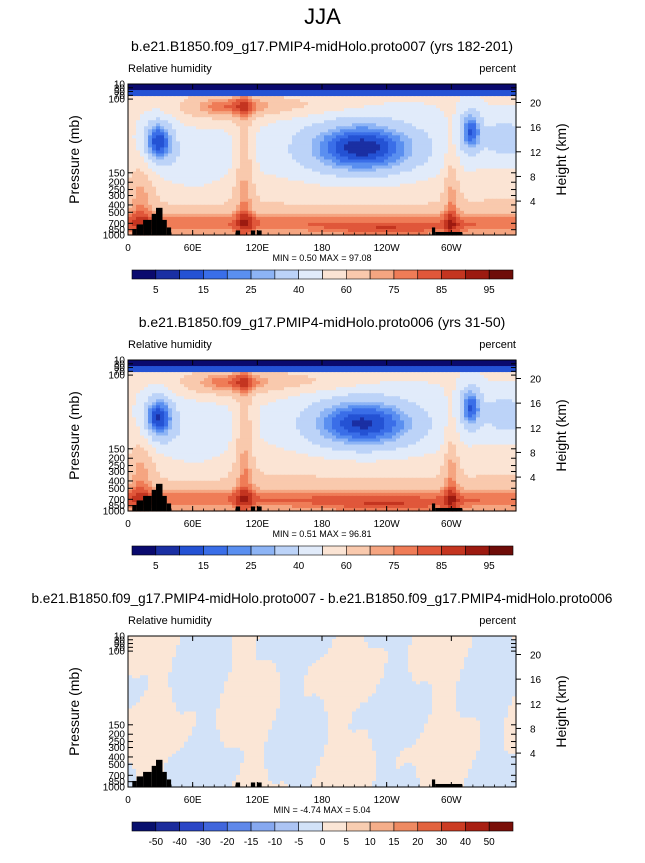 The image size is (645, 863). I want to click on height-axis: 20 16 12 8 4, so click(529, 153).